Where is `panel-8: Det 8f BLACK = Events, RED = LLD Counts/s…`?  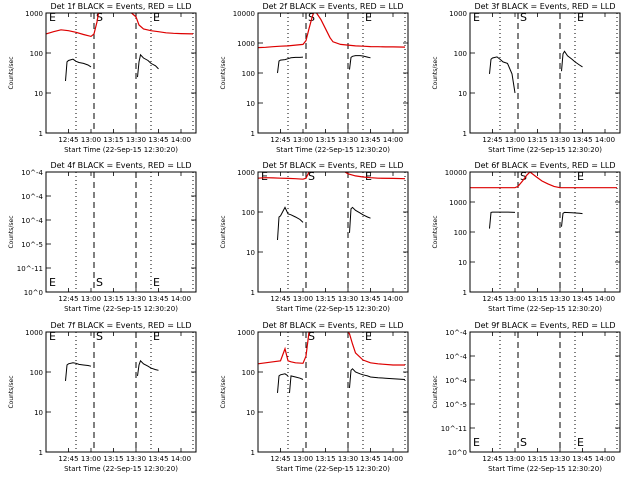
panel-8: Det 8f BLACK = Events, RED = LLD Counts/s… is located at coordinates (314, 397).